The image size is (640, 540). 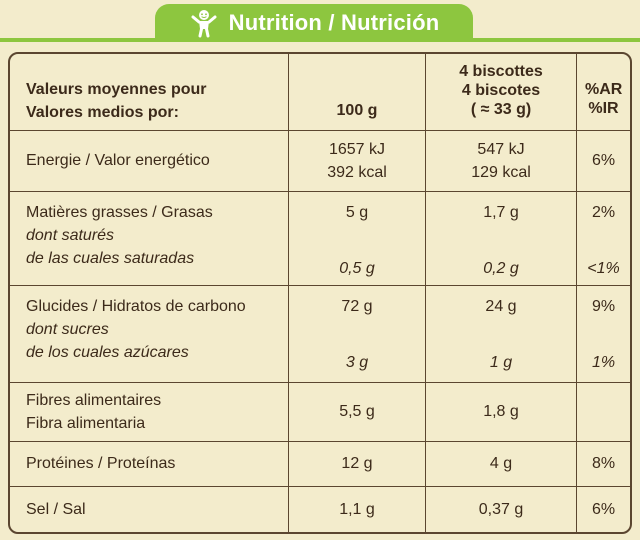 What do you see at coordinates (501, 464) in the screenshot?
I see `protein-portion: 4 g` at bounding box center [501, 464].